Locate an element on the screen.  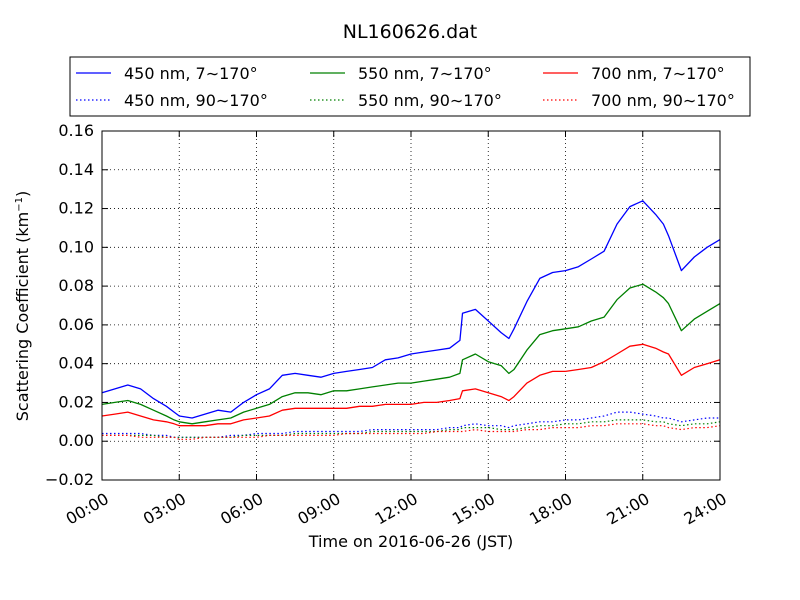
y-tick-label: 0.16 is located at coordinates (76, 130).